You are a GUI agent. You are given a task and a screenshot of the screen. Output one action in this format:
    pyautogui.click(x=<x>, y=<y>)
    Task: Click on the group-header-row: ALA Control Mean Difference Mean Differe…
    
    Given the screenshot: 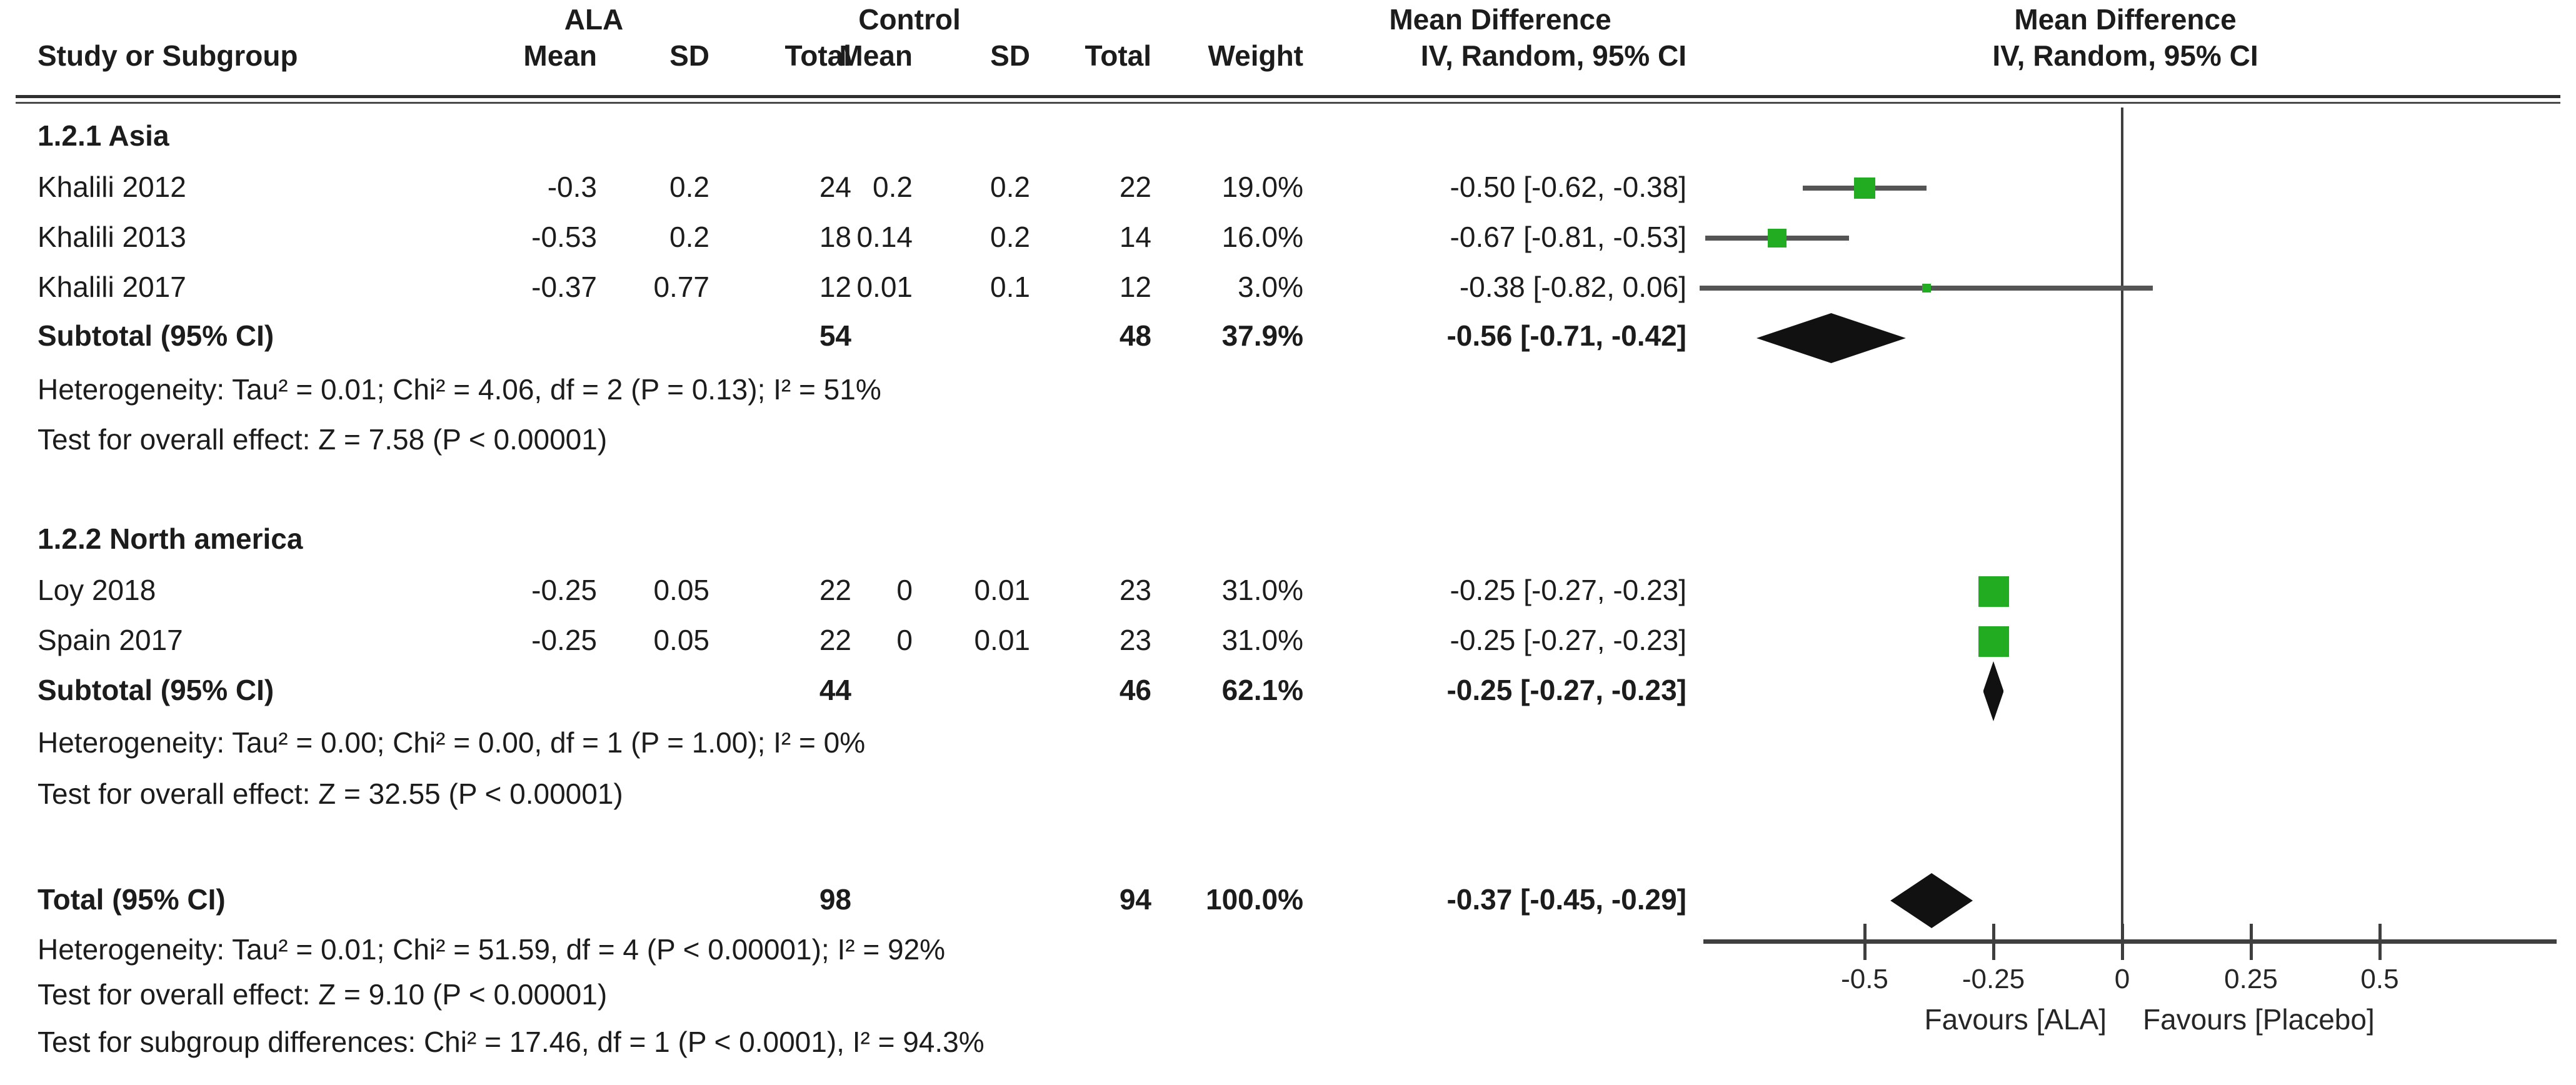 What is the action you would take?
    pyautogui.click(x=1288, y=22)
    